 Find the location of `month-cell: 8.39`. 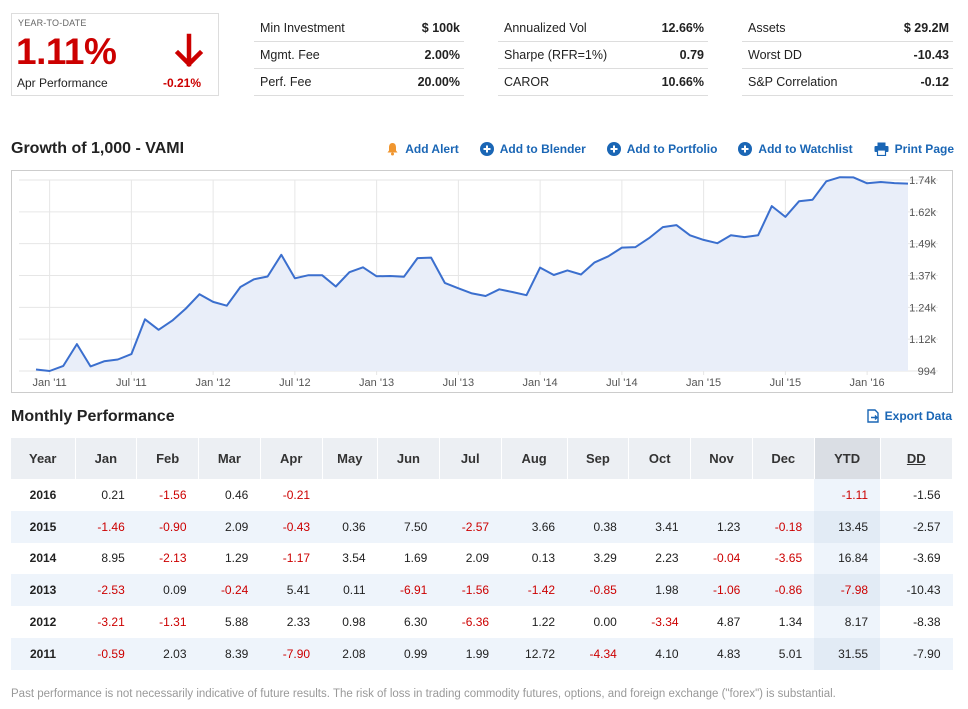

month-cell: 8.39 is located at coordinates (229, 653).